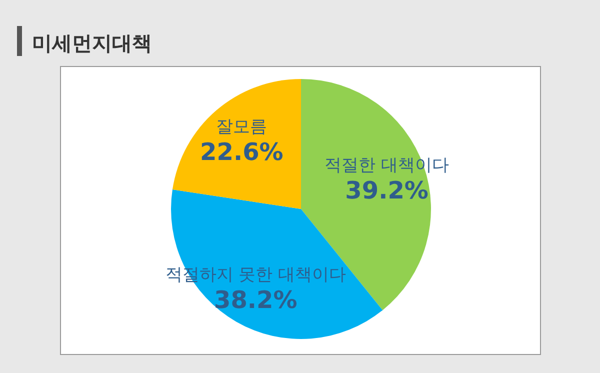 This screenshot has width=600, height=373. What do you see at coordinates (92, 43) in the screenshot?
I see `chart-title: 미세먼지대책` at bounding box center [92, 43].